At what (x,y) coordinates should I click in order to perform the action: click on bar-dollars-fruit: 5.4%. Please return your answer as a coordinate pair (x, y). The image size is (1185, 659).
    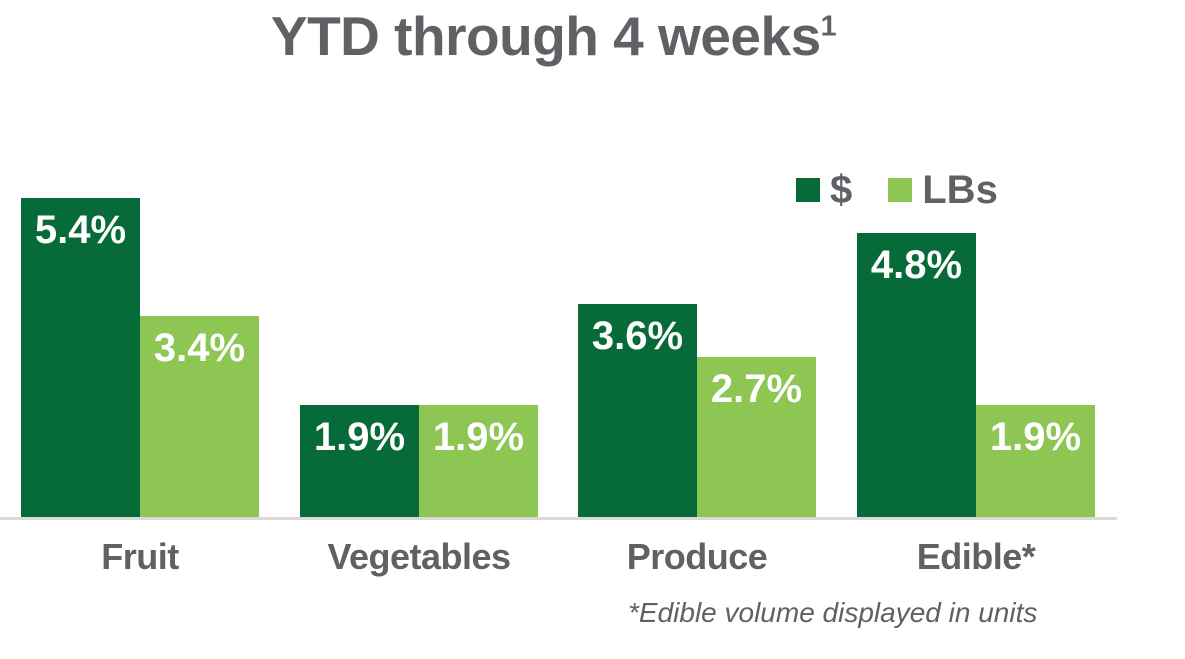
    Looking at the image, I should click on (80, 357).